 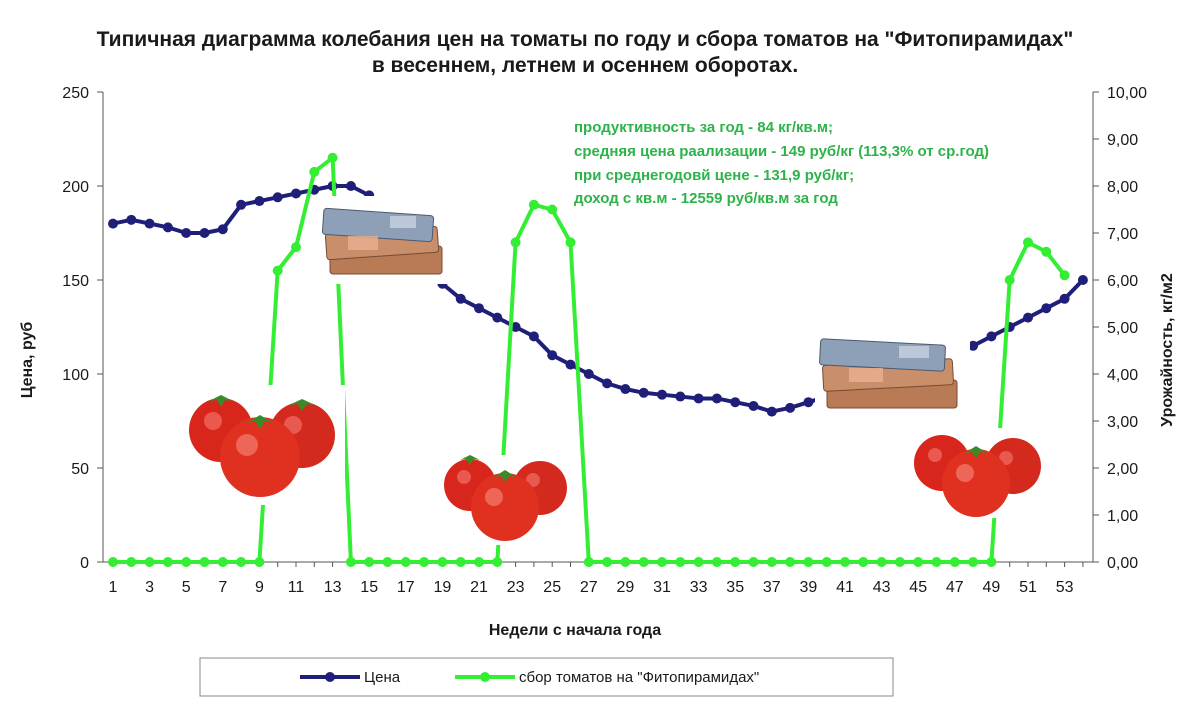 I want to click on x-tick-label: 5, so click(x=186, y=587).